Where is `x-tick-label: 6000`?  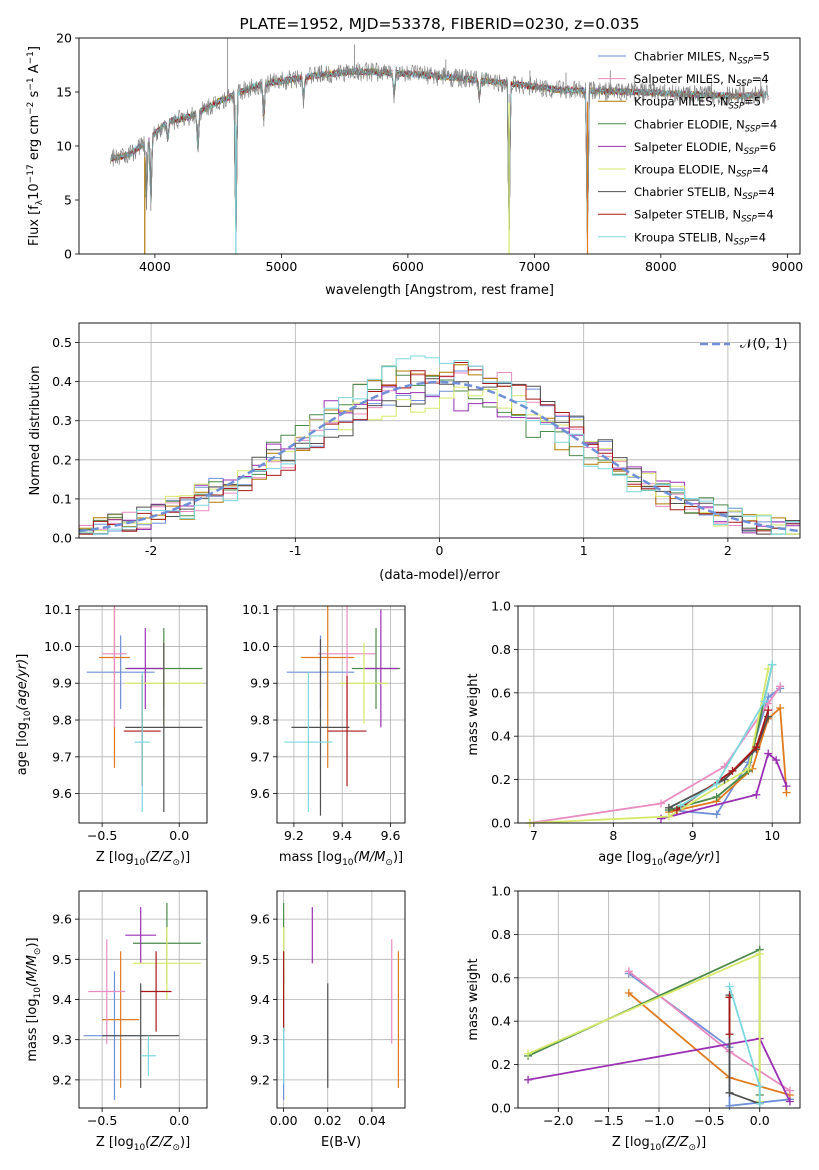
x-tick-label: 6000 is located at coordinates (408, 266).